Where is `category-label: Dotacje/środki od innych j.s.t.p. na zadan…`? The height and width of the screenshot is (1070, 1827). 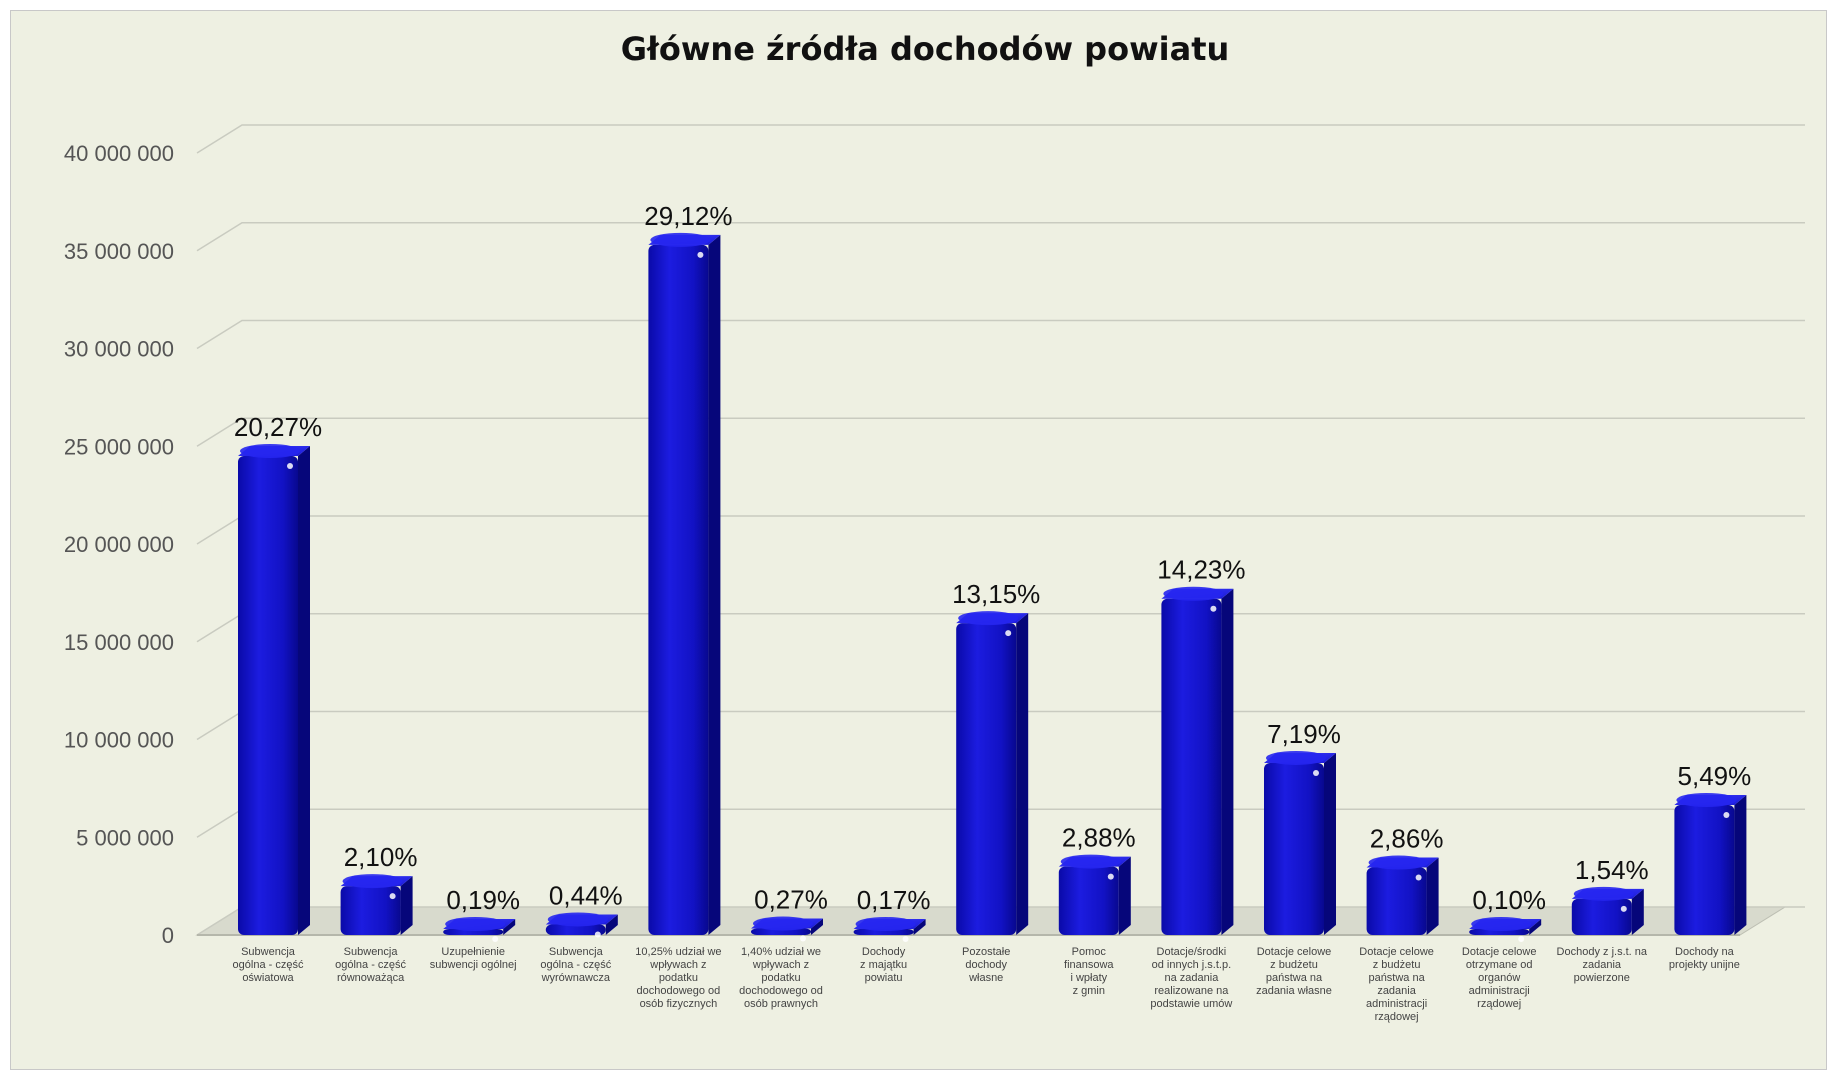 category-label: Dotacje/środki od innych j.s.t.p. na zadan… is located at coordinates (1191, 978).